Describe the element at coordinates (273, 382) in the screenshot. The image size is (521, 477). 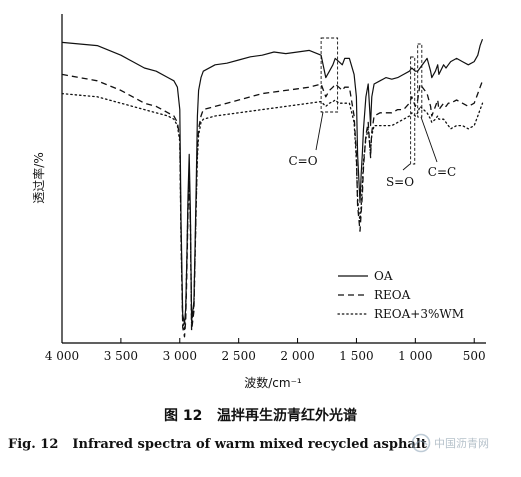
I see `x-axis-title: 波数/cm⁻¹` at that location.